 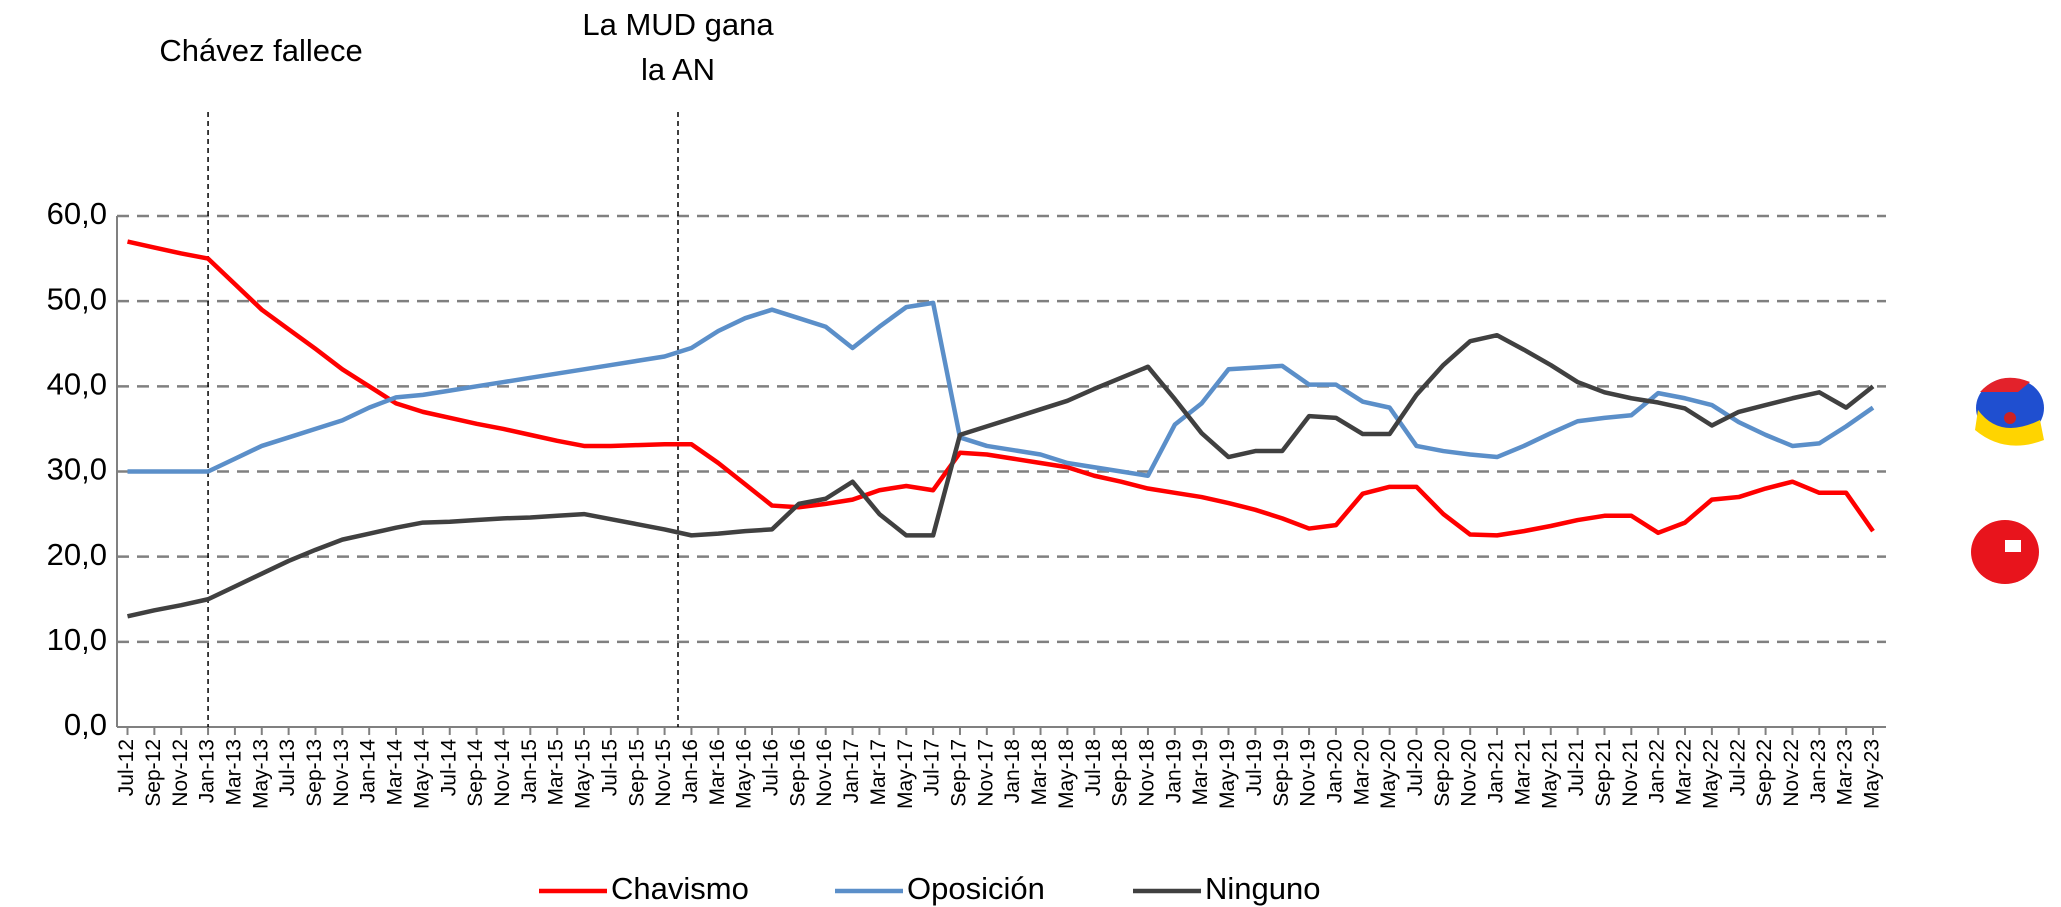 What do you see at coordinates (1334, 771) in the screenshot?
I see `x-tick-label: Jan-20` at bounding box center [1334, 771].